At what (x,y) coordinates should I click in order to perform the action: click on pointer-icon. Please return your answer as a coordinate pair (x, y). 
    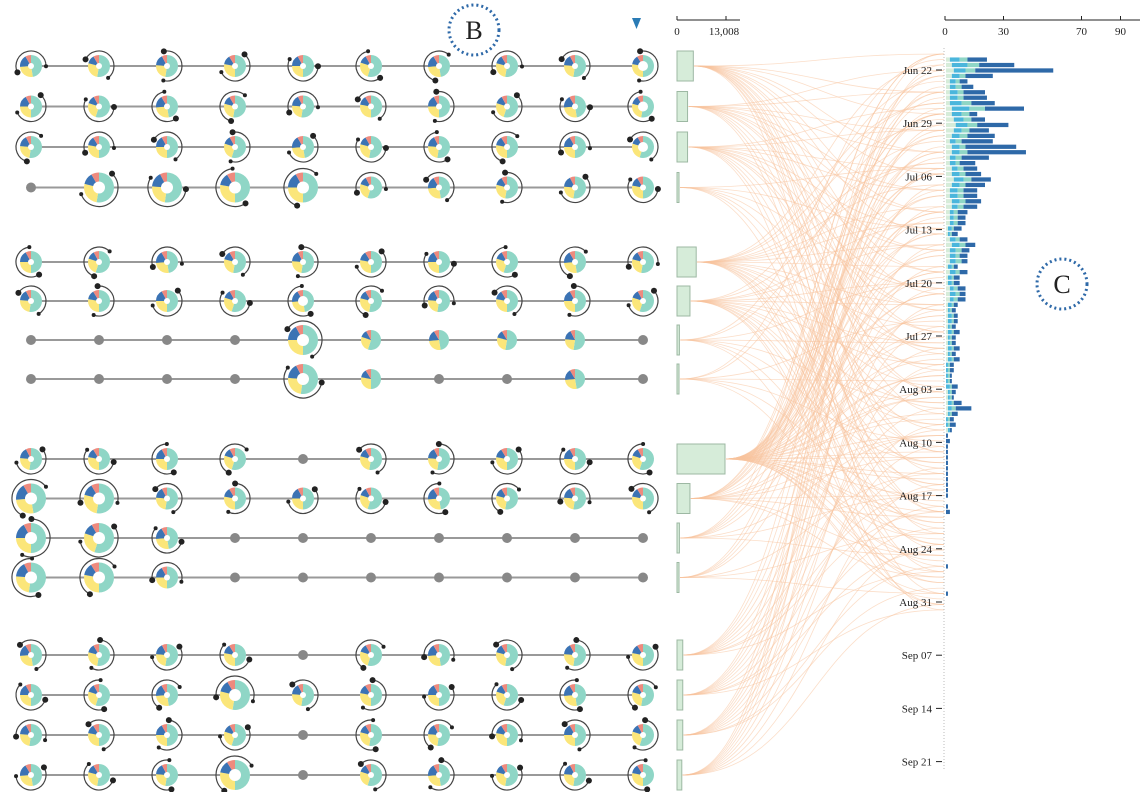
    Looking at the image, I should click on (636, 23).